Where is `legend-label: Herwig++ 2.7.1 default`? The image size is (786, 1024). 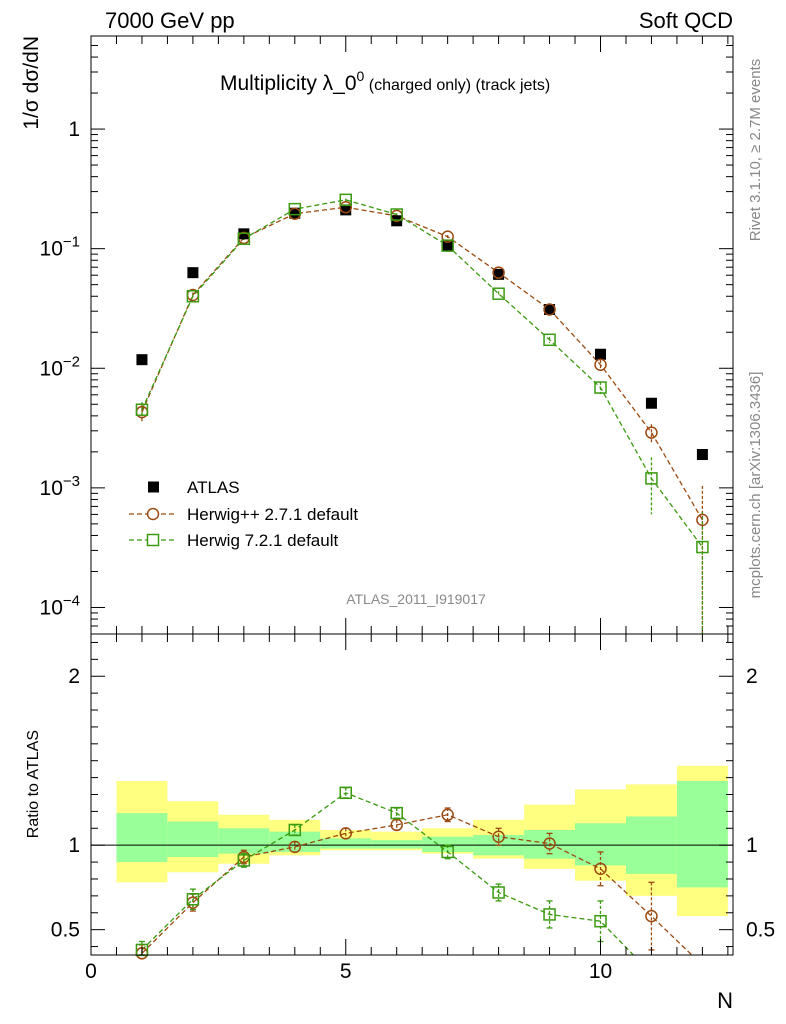 legend-label: Herwig++ 2.7.1 default is located at coordinates (272, 514).